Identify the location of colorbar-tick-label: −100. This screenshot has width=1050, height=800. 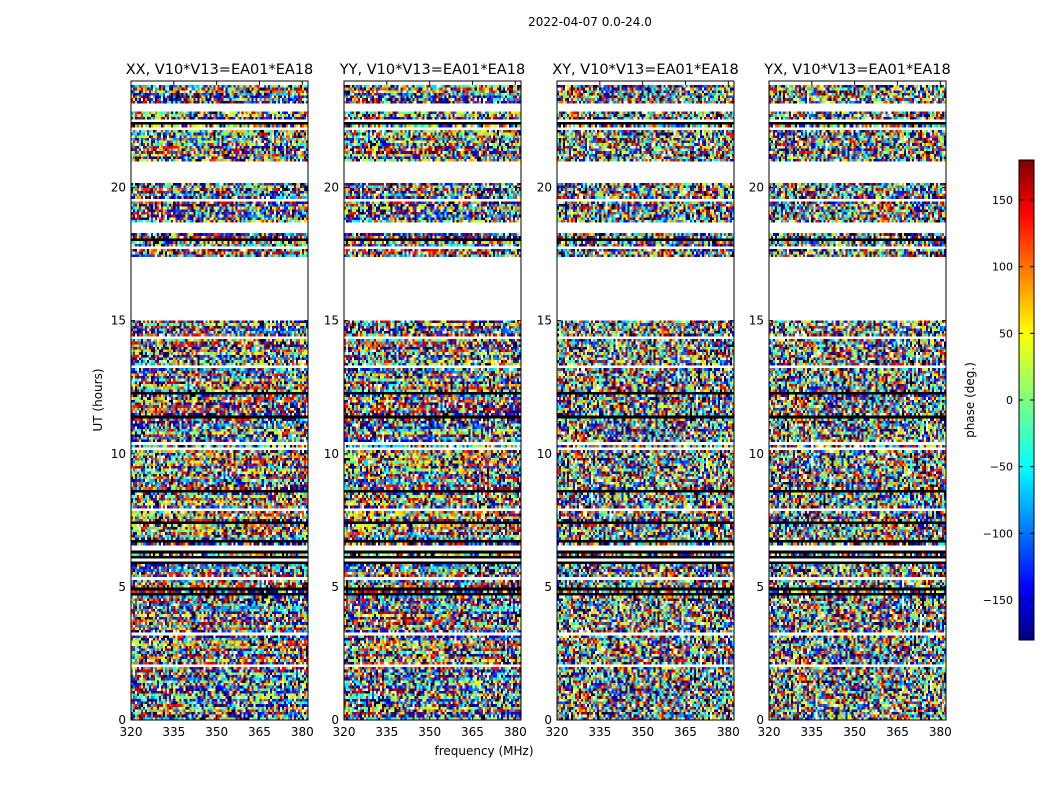
(998, 533).